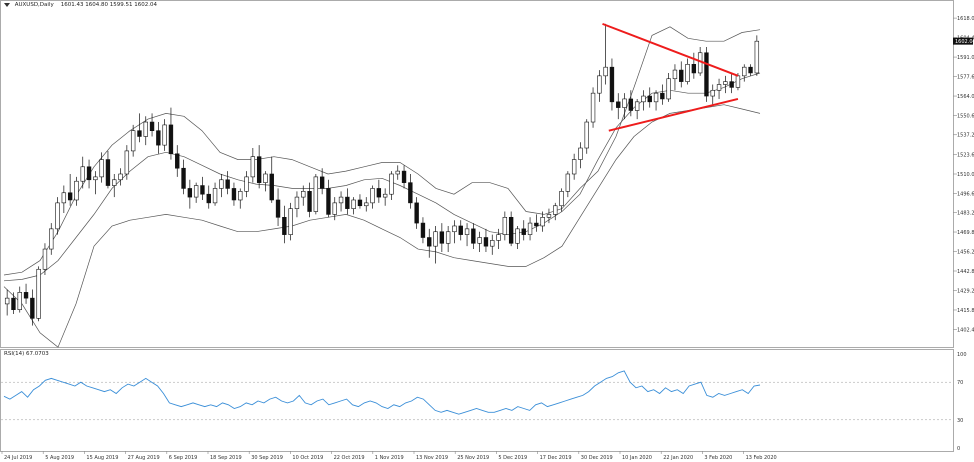 The image size is (974, 462). Describe the element at coordinates (964, 42) in the screenshot. I see `last-price-label: 1602.04` at that location.